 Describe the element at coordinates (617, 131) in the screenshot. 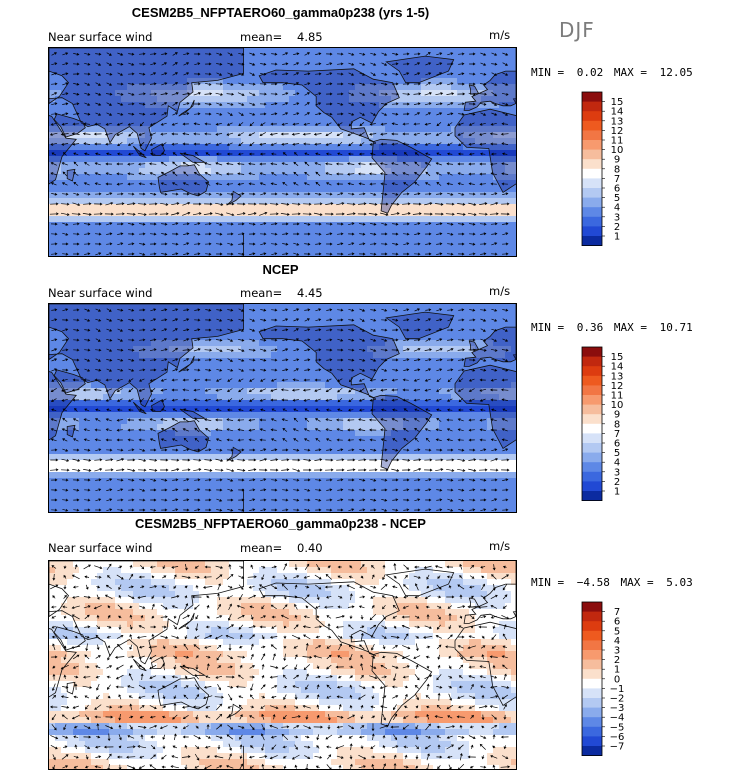

I see `colorbar-tick-label: 12` at that location.